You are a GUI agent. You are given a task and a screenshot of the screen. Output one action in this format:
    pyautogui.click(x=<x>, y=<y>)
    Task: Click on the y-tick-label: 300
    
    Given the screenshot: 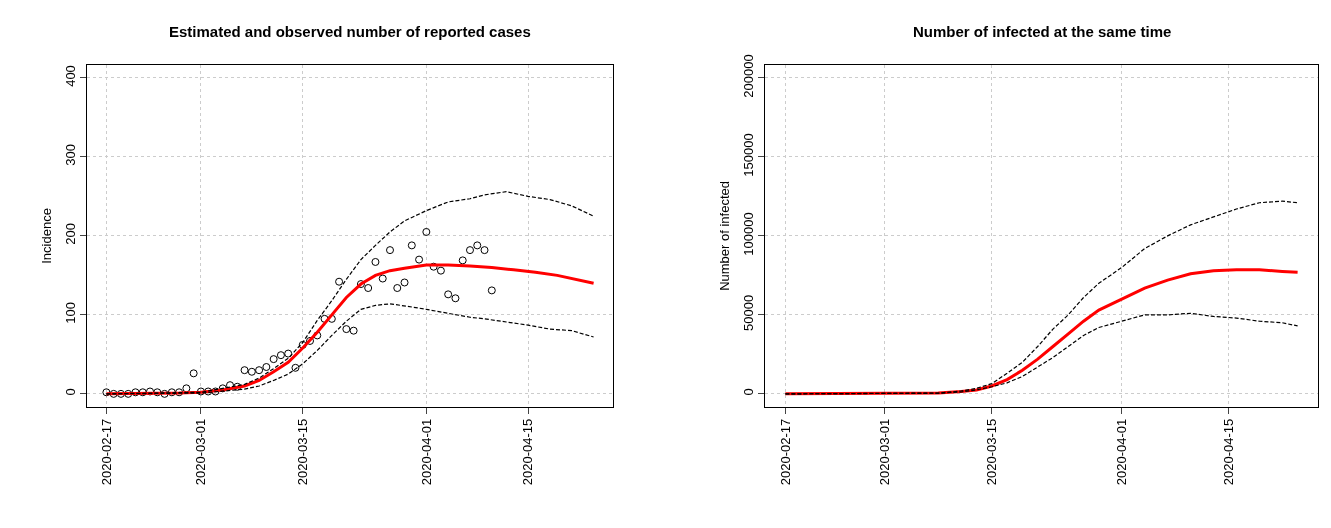 What is the action you would take?
    pyautogui.click(x=70, y=155)
    